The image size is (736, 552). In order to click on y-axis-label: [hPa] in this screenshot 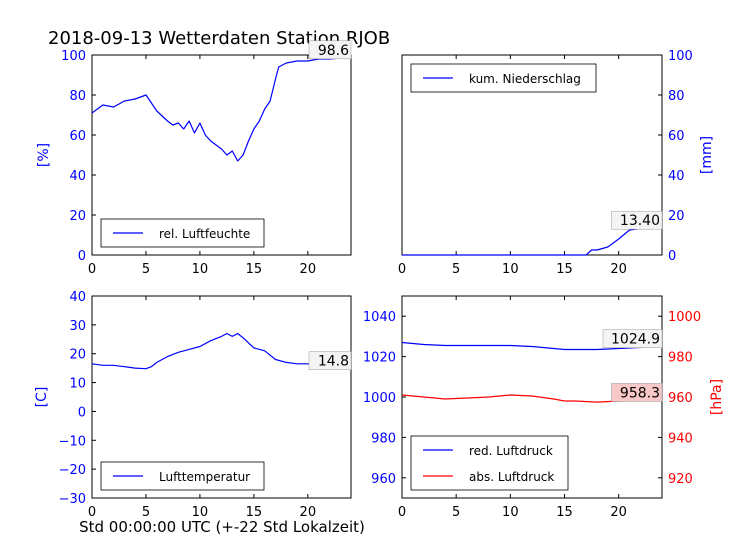, I will do `click(717, 397)`.